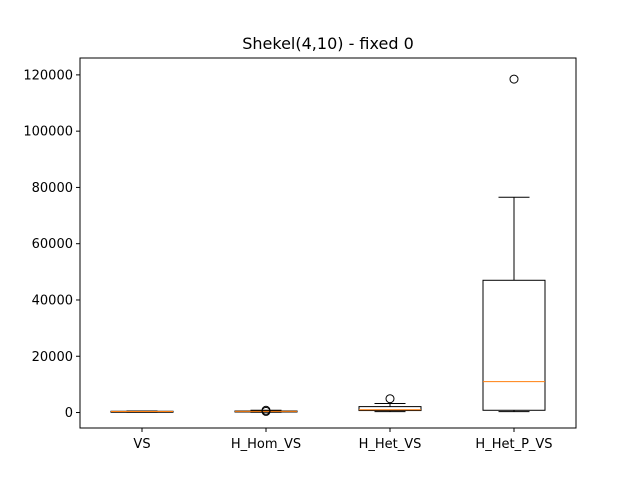 The height and width of the screenshot is (480, 640). Describe the element at coordinates (48, 75) in the screenshot. I see `y-tick-label: 120000` at that location.